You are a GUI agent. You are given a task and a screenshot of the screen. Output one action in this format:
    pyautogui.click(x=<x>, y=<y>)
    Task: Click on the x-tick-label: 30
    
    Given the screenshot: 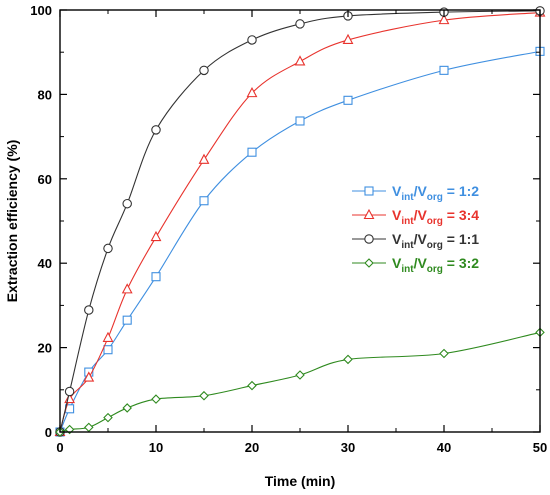 What is the action you would take?
    pyautogui.click(x=348, y=447)
    